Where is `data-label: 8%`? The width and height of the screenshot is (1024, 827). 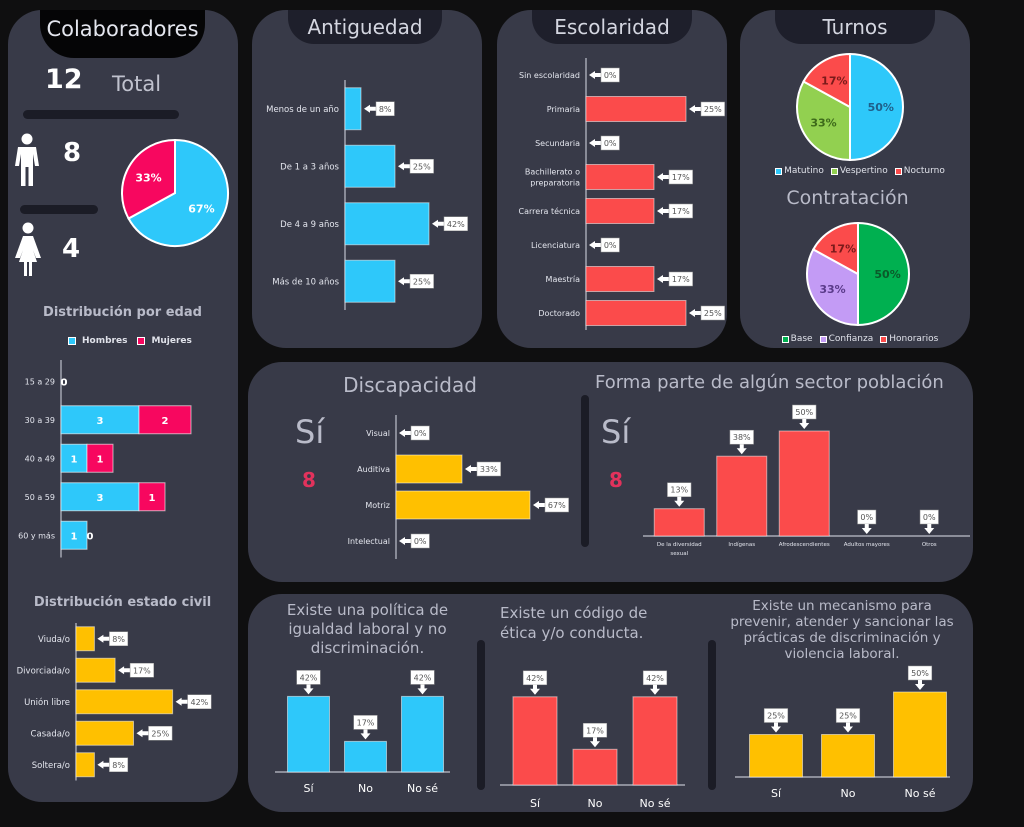 data-label: 8% is located at coordinates (113, 764).